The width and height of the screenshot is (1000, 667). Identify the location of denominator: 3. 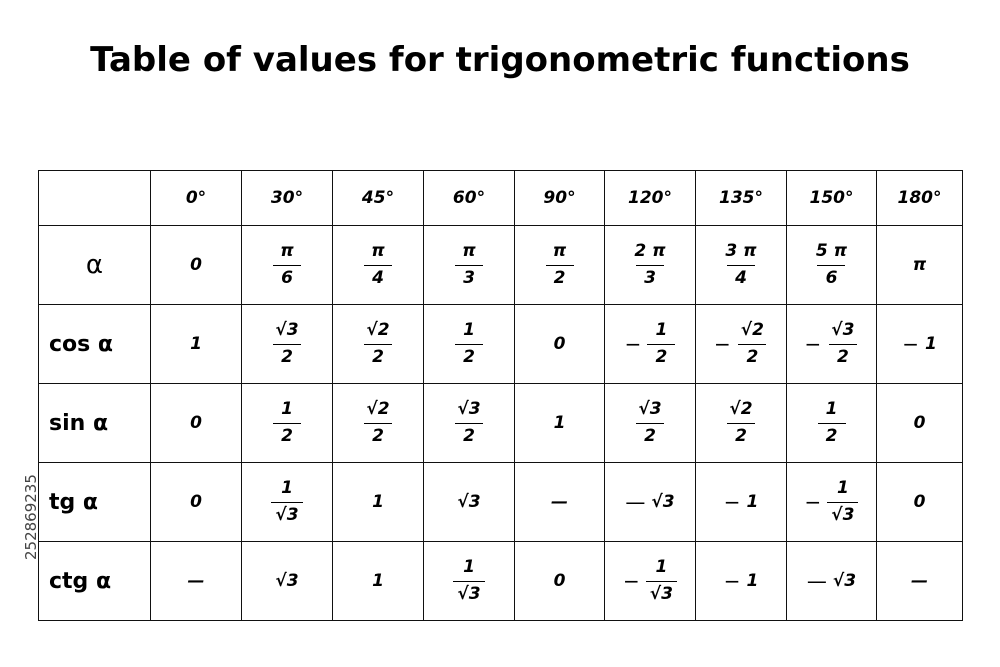
(649, 276).